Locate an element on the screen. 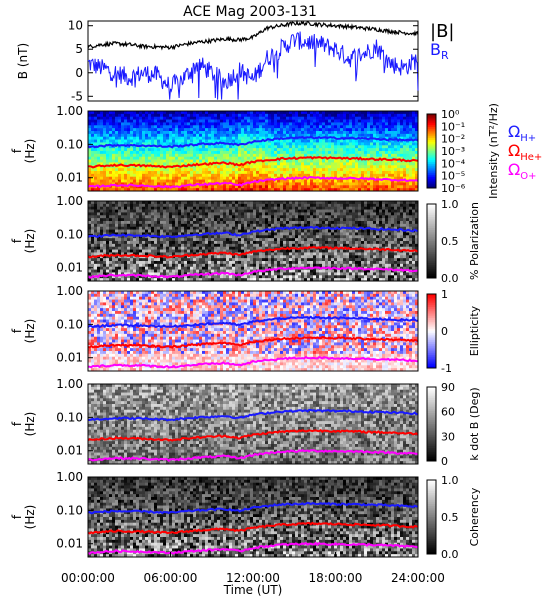  k-dot-b-frame is located at coordinates (253, 424).